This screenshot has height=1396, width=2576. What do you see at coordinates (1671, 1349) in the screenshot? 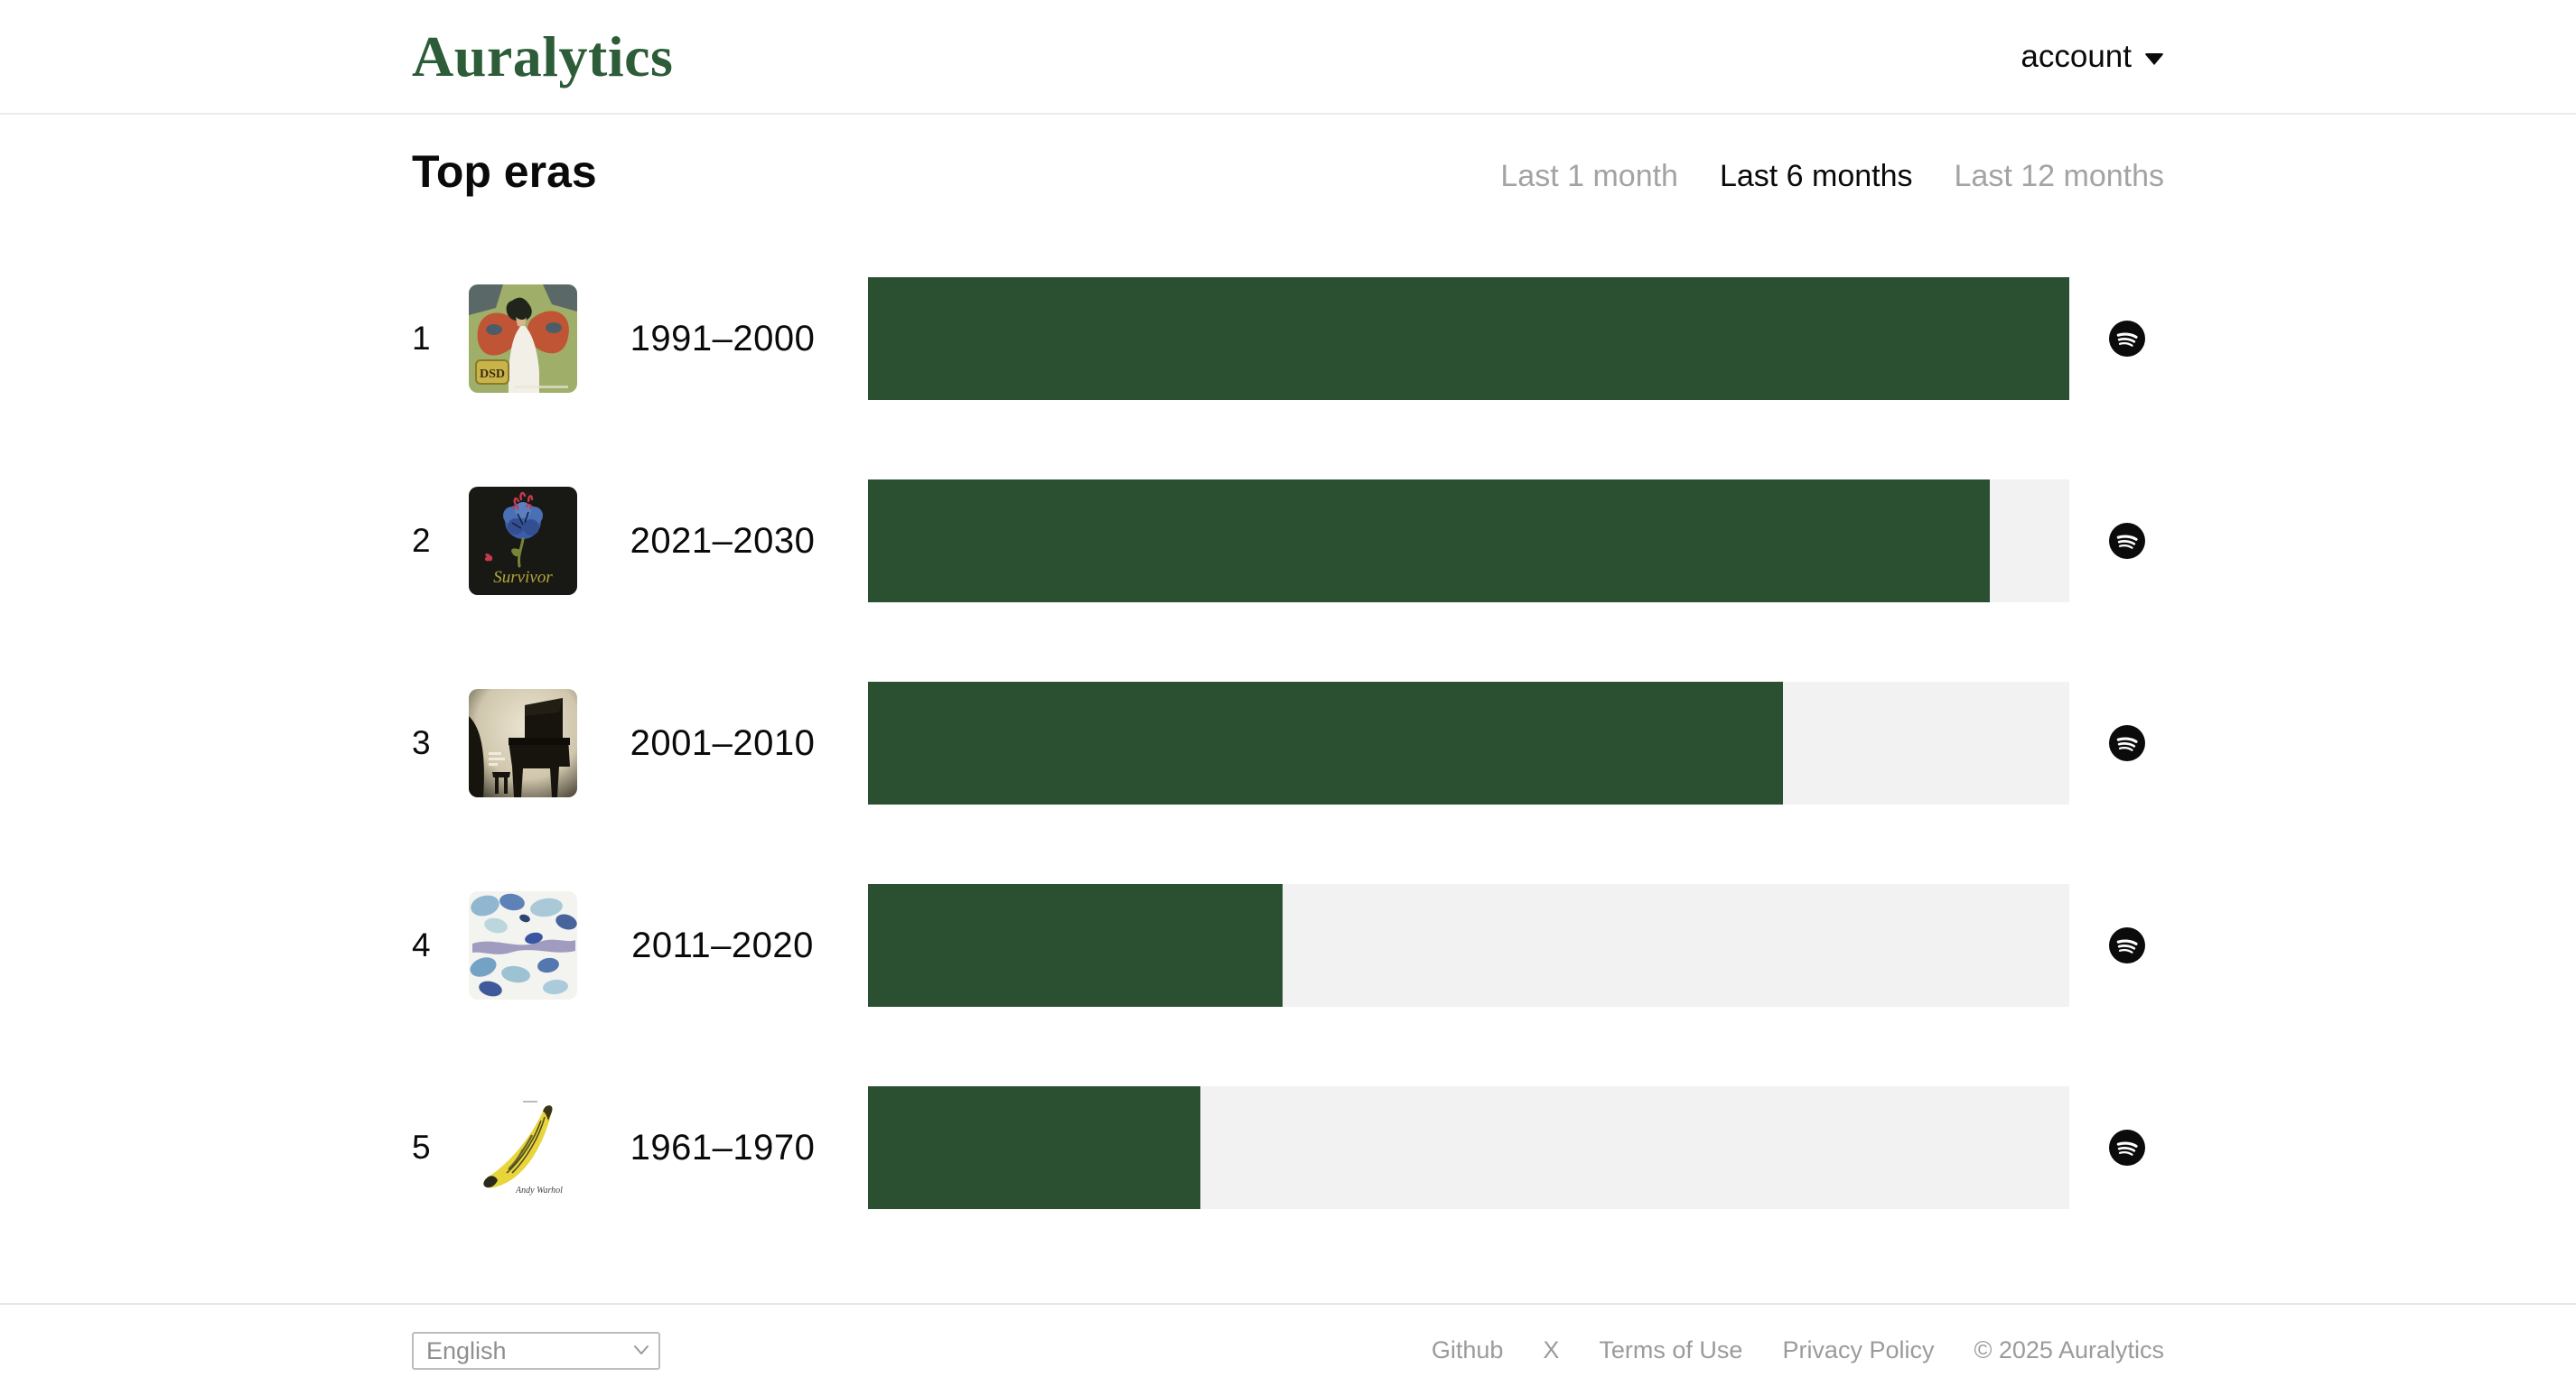
I see `footer-link-terms: Terms of Use` at bounding box center [1671, 1349].